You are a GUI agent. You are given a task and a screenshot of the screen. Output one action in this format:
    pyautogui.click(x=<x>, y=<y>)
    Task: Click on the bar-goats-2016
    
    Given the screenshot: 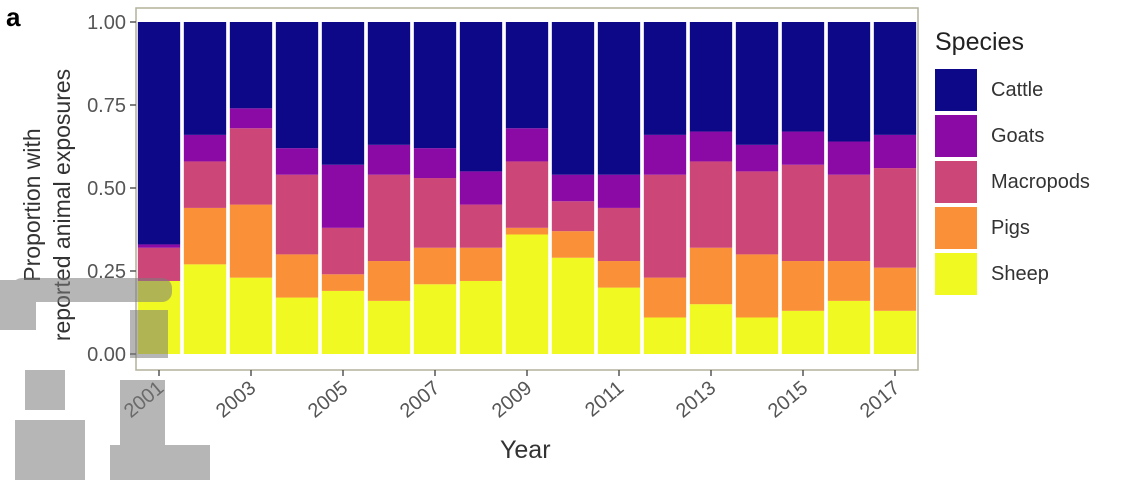 What is the action you would take?
    pyautogui.click(x=849, y=158)
    